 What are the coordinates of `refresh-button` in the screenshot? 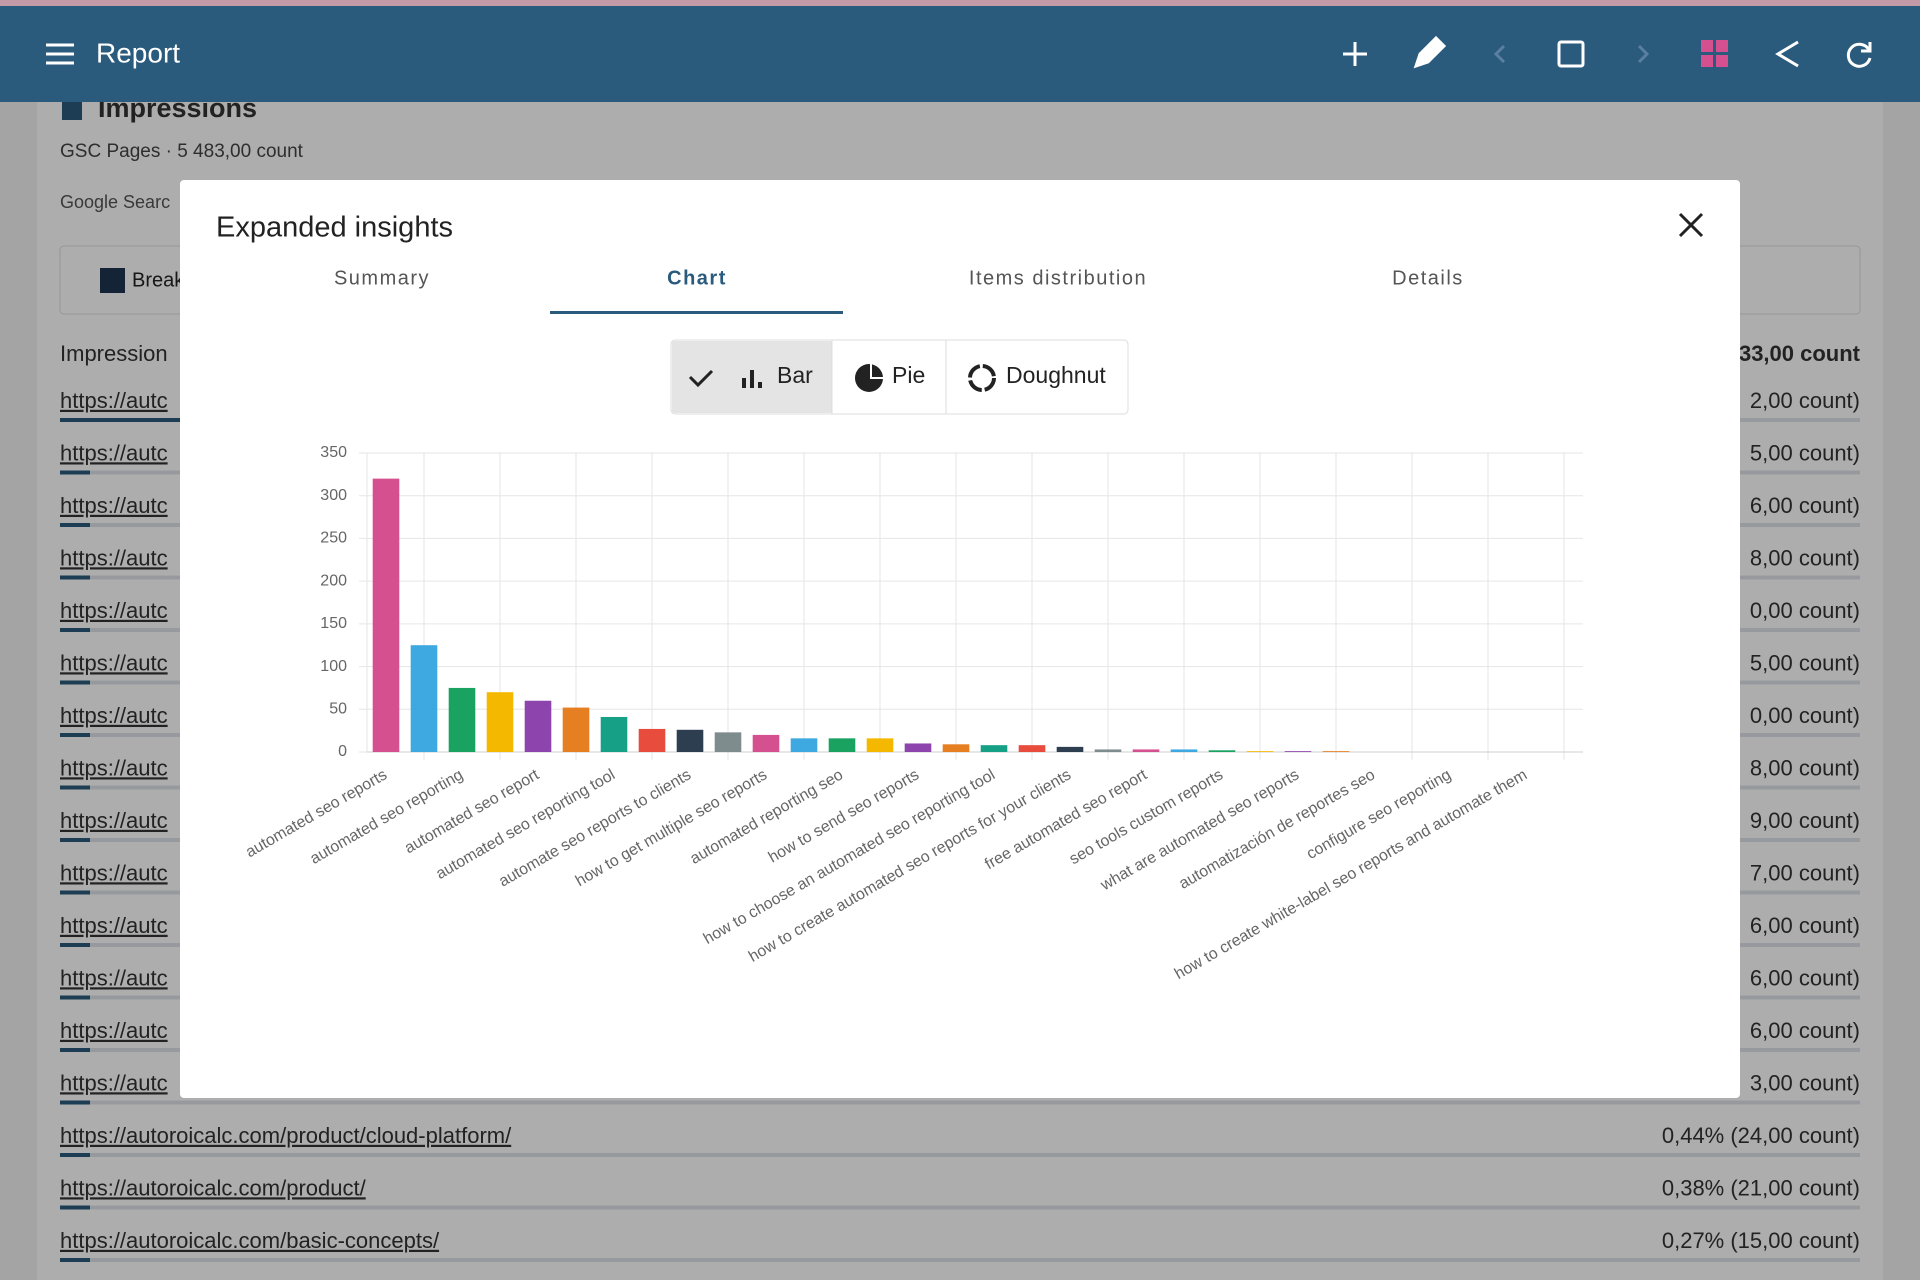 It's located at (1859, 55).